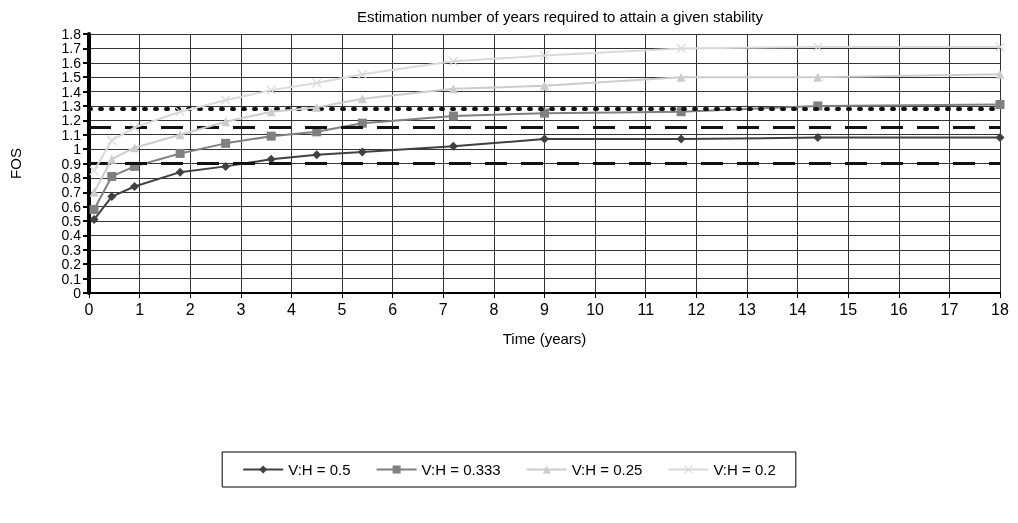 The height and width of the screenshot is (523, 1018). What do you see at coordinates (443, 309) in the screenshot?
I see `x-tick-label: 7` at bounding box center [443, 309].